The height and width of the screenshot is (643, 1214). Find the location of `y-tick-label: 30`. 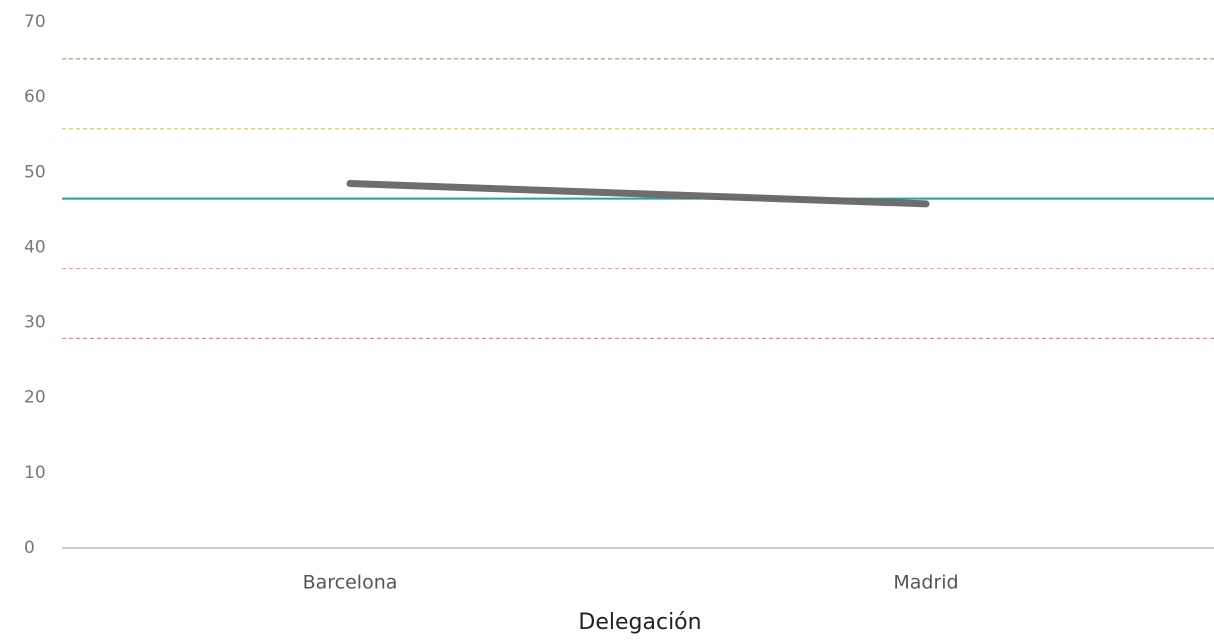

y-tick-label: 30 is located at coordinates (35, 323).